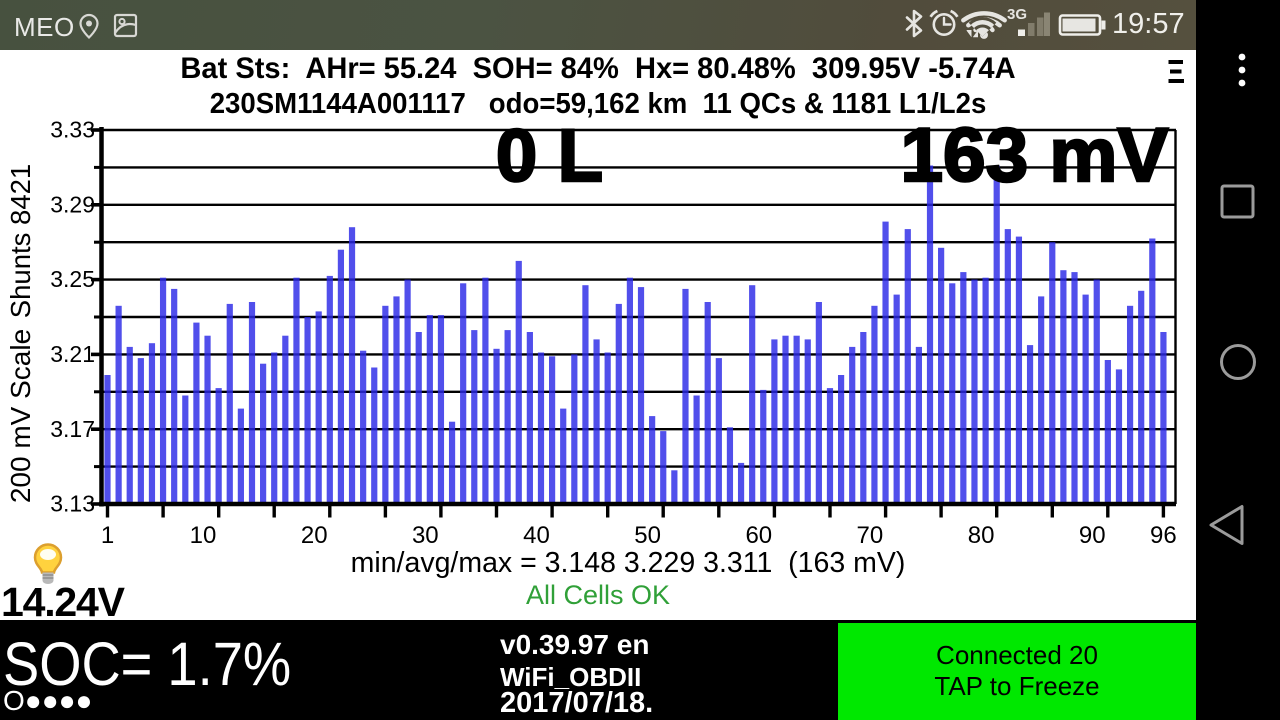 The width and height of the screenshot is (1280, 720). I want to click on svg-text: 200 mV Scale, so click(20, 416).